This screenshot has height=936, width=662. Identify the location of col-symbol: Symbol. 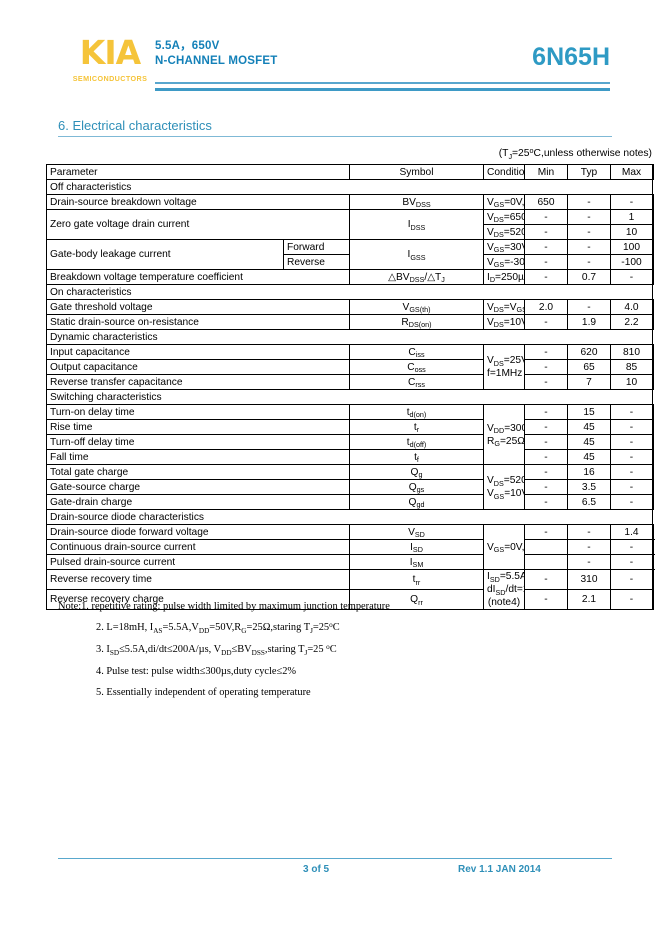
(416, 172).